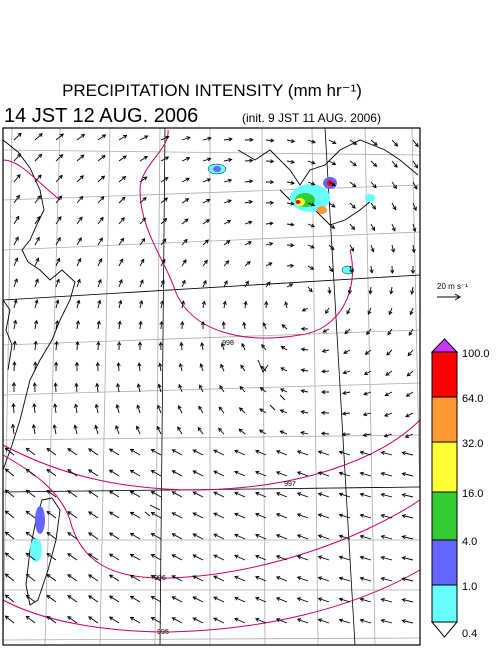  What do you see at coordinates (40, 520) in the screenshot?
I see `rain-cell` at bounding box center [40, 520].